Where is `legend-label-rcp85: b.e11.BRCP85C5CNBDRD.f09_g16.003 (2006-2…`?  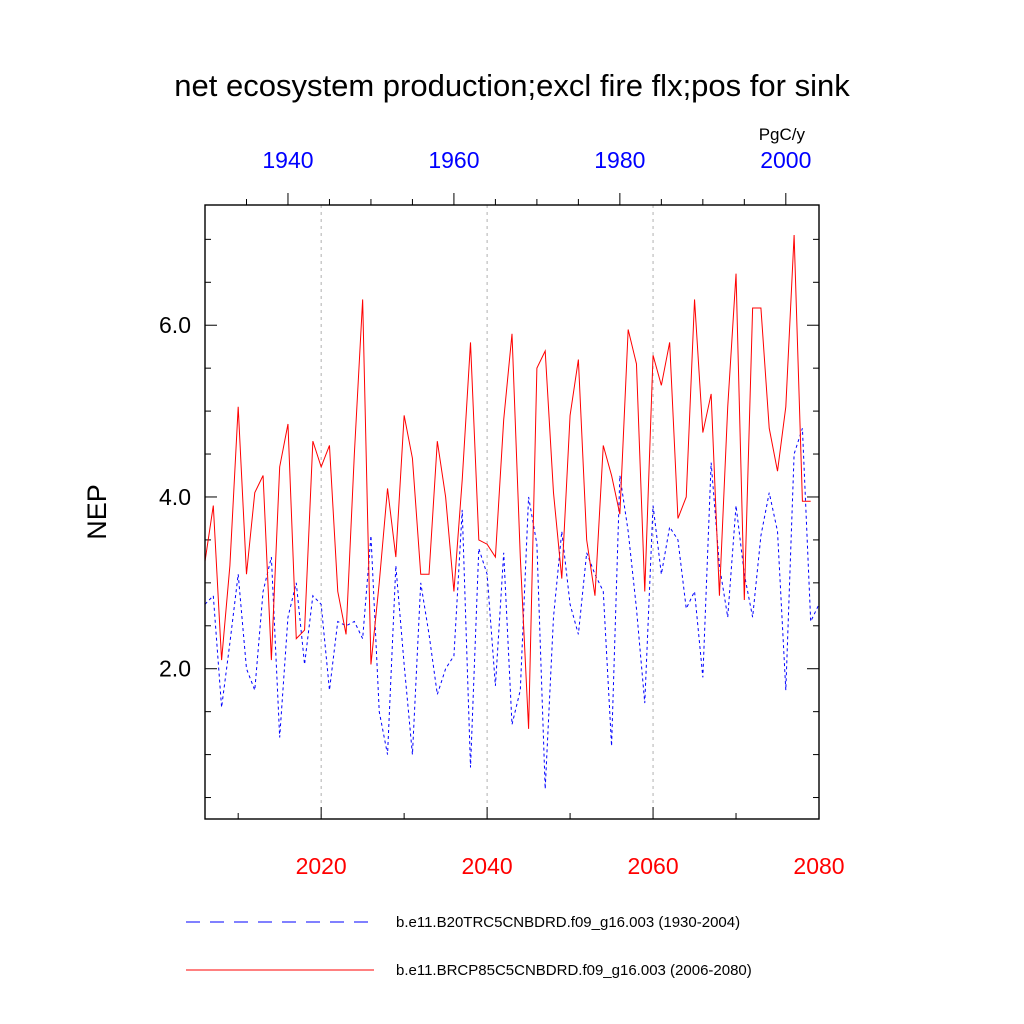 legend-label-rcp85: b.e11.BRCP85C5CNBDRD.f09_g16.003 (2006-2… is located at coordinates (574, 970).